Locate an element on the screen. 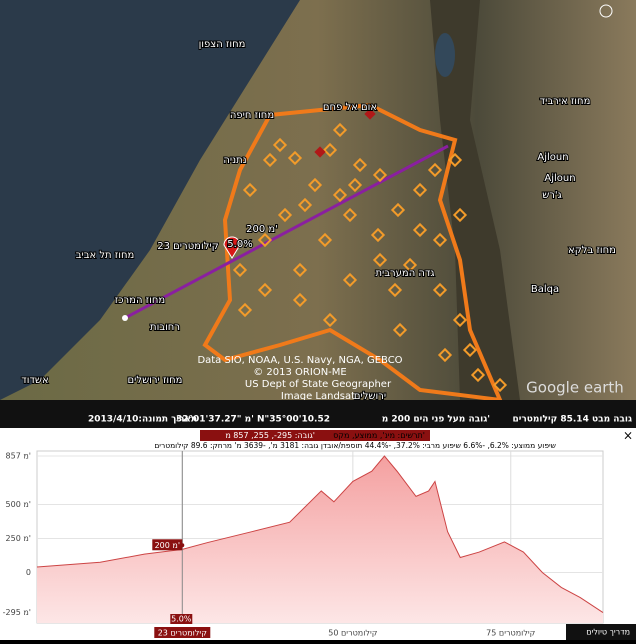 This screenshot has width=636, height=644. coords: 32°01'37.27" מ' N"35°00'10.52 is located at coordinates (253, 420).